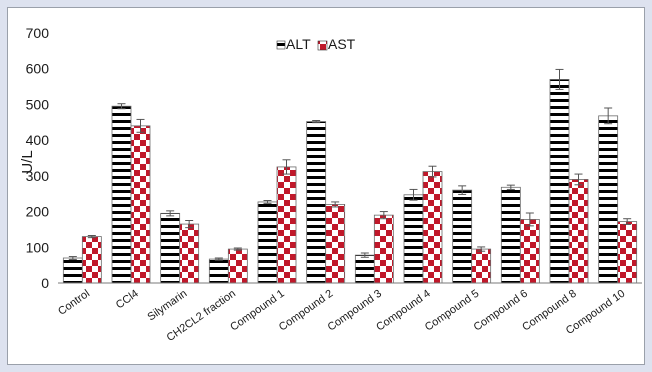 The height and width of the screenshot is (372, 652). Describe the element at coordinates (38, 158) in the screenshot. I see `y-axis-ticks: 0 100 200 300 400 500 600 700` at that location.